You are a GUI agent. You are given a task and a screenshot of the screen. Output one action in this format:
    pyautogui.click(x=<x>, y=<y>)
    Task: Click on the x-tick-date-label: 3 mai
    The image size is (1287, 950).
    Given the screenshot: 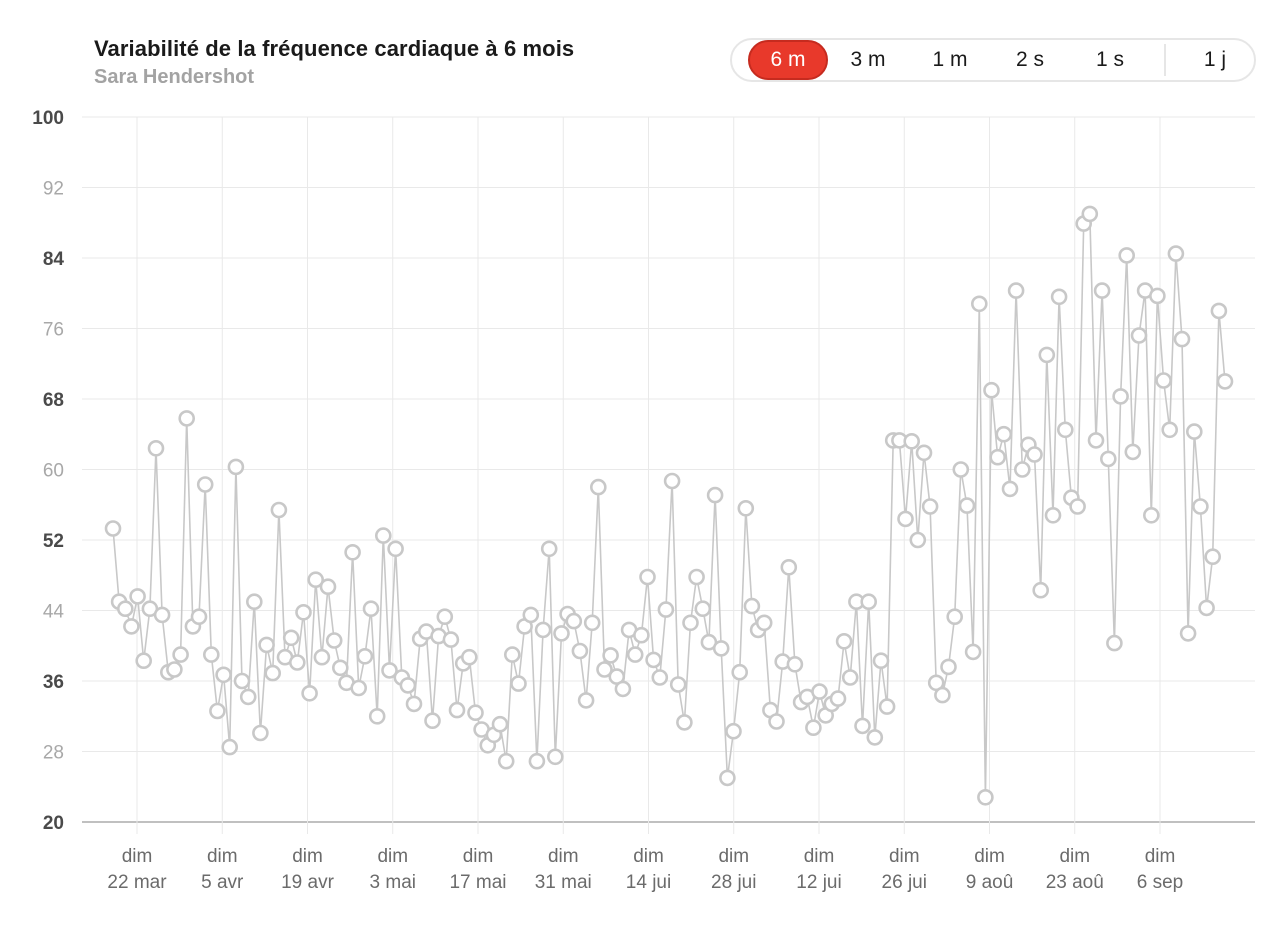 What is the action you would take?
    pyautogui.click(x=393, y=882)
    